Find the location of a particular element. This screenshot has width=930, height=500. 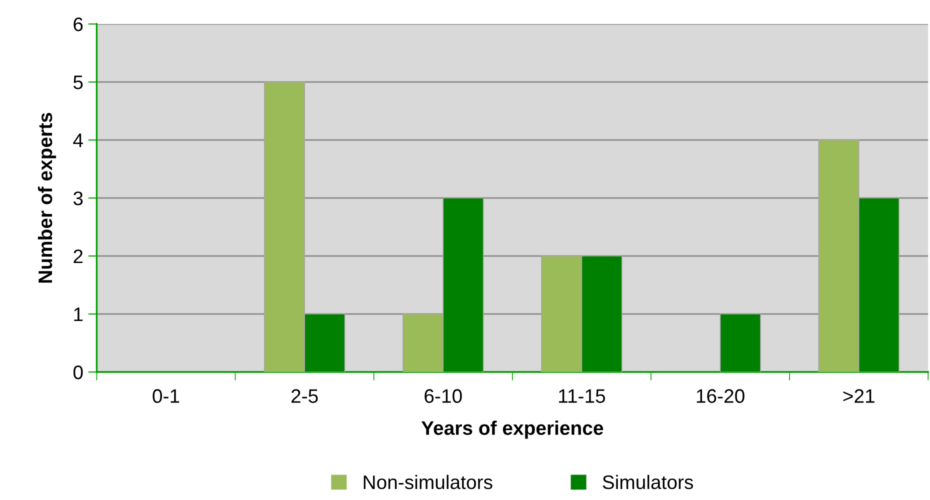

y-tick-label: 4 is located at coordinates (78, 141).